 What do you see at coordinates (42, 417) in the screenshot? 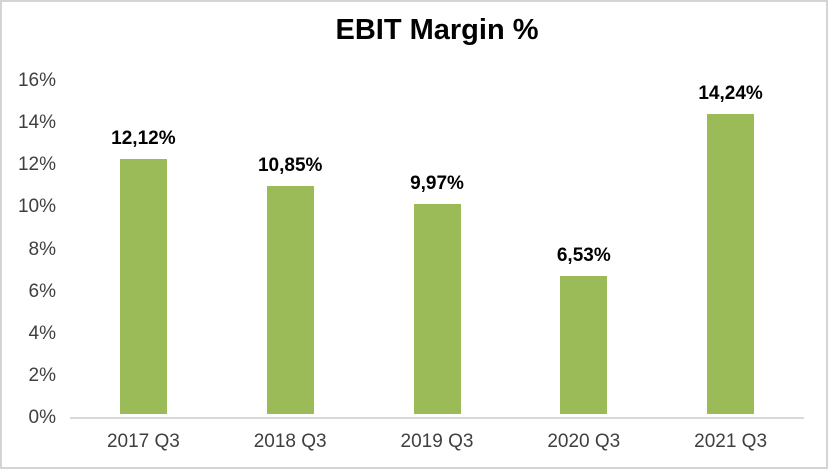
I see `y-axis-tick-label: 0%` at bounding box center [42, 417].